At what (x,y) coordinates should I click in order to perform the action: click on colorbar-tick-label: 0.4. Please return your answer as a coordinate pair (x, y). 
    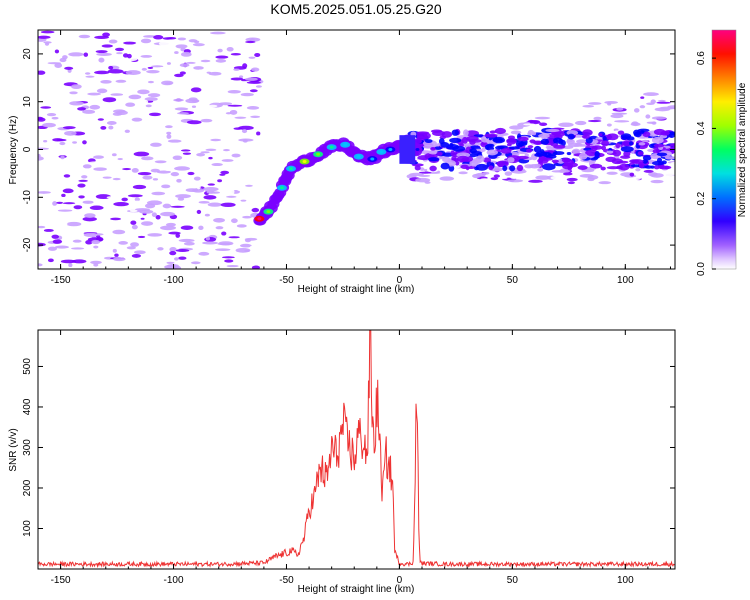
    Looking at the image, I should click on (701, 128).